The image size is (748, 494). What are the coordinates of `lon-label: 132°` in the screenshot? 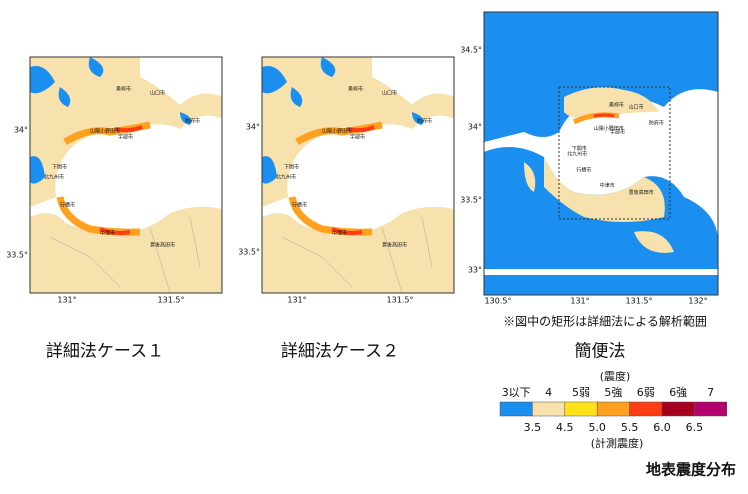 It's located at (697, 301).